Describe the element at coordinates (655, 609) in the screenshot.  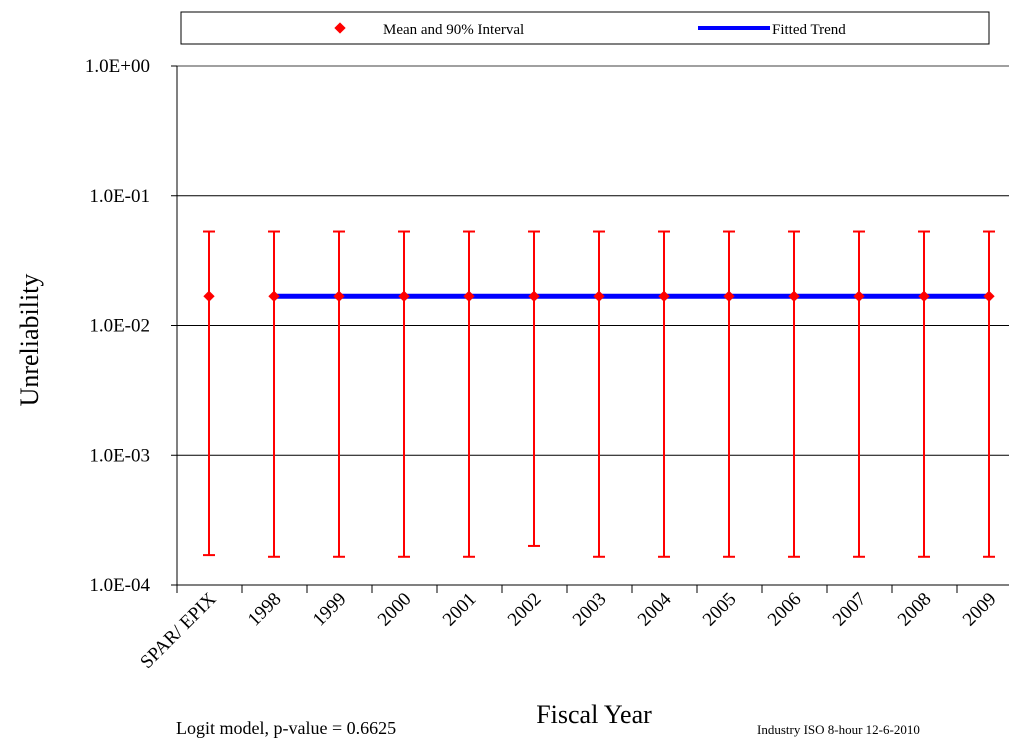
I see `x-tick-label: 2004` at that location.